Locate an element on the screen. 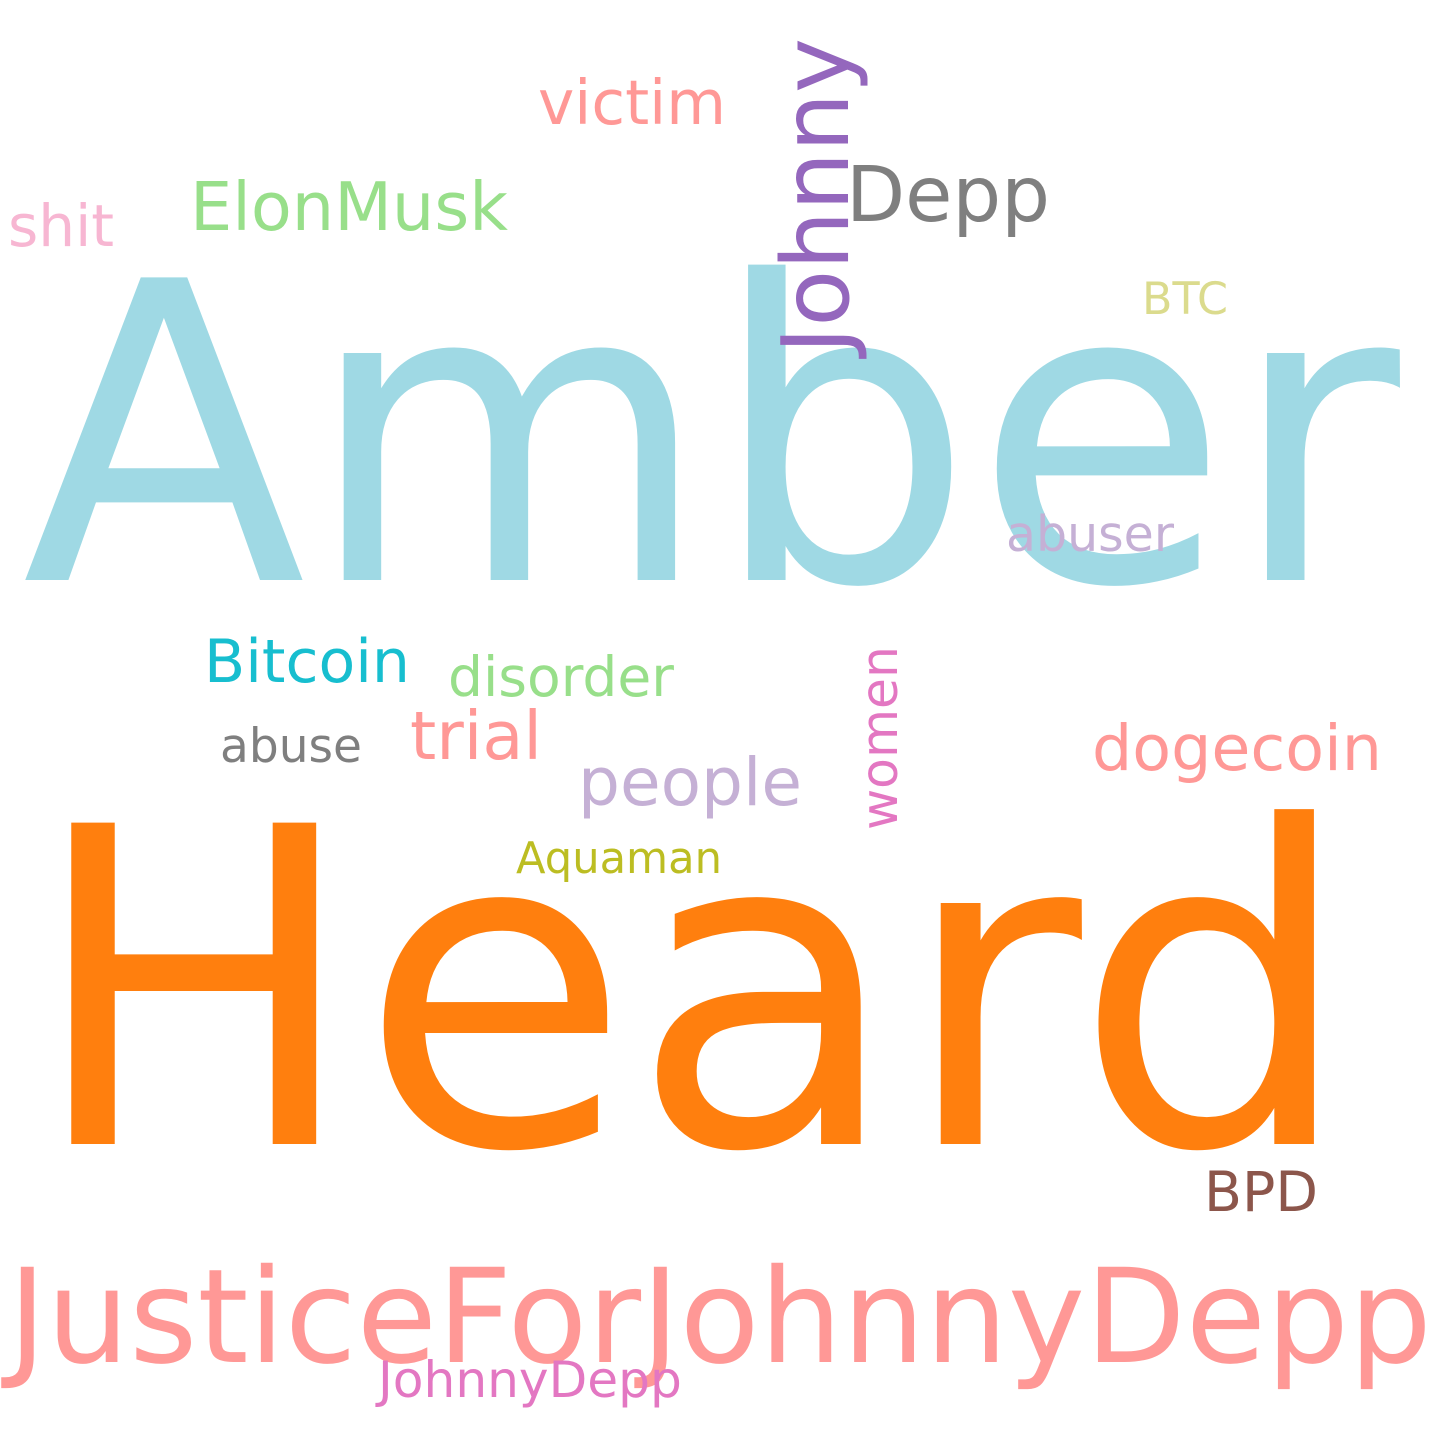 The height and width of the screenshot is (1440, 1440). word-dogecoin: dogecoin is located at coordinates (1237, 748).